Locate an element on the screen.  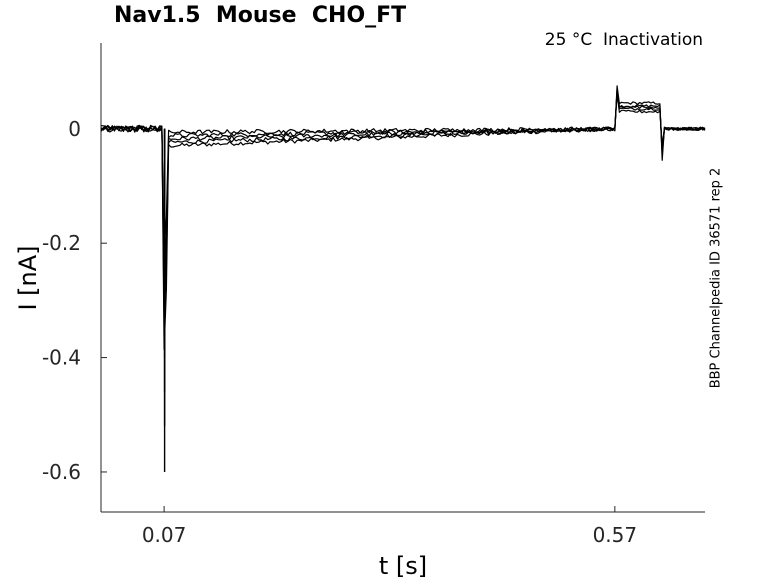
y-tick-label: 0 is located at coordinates (74, 129).